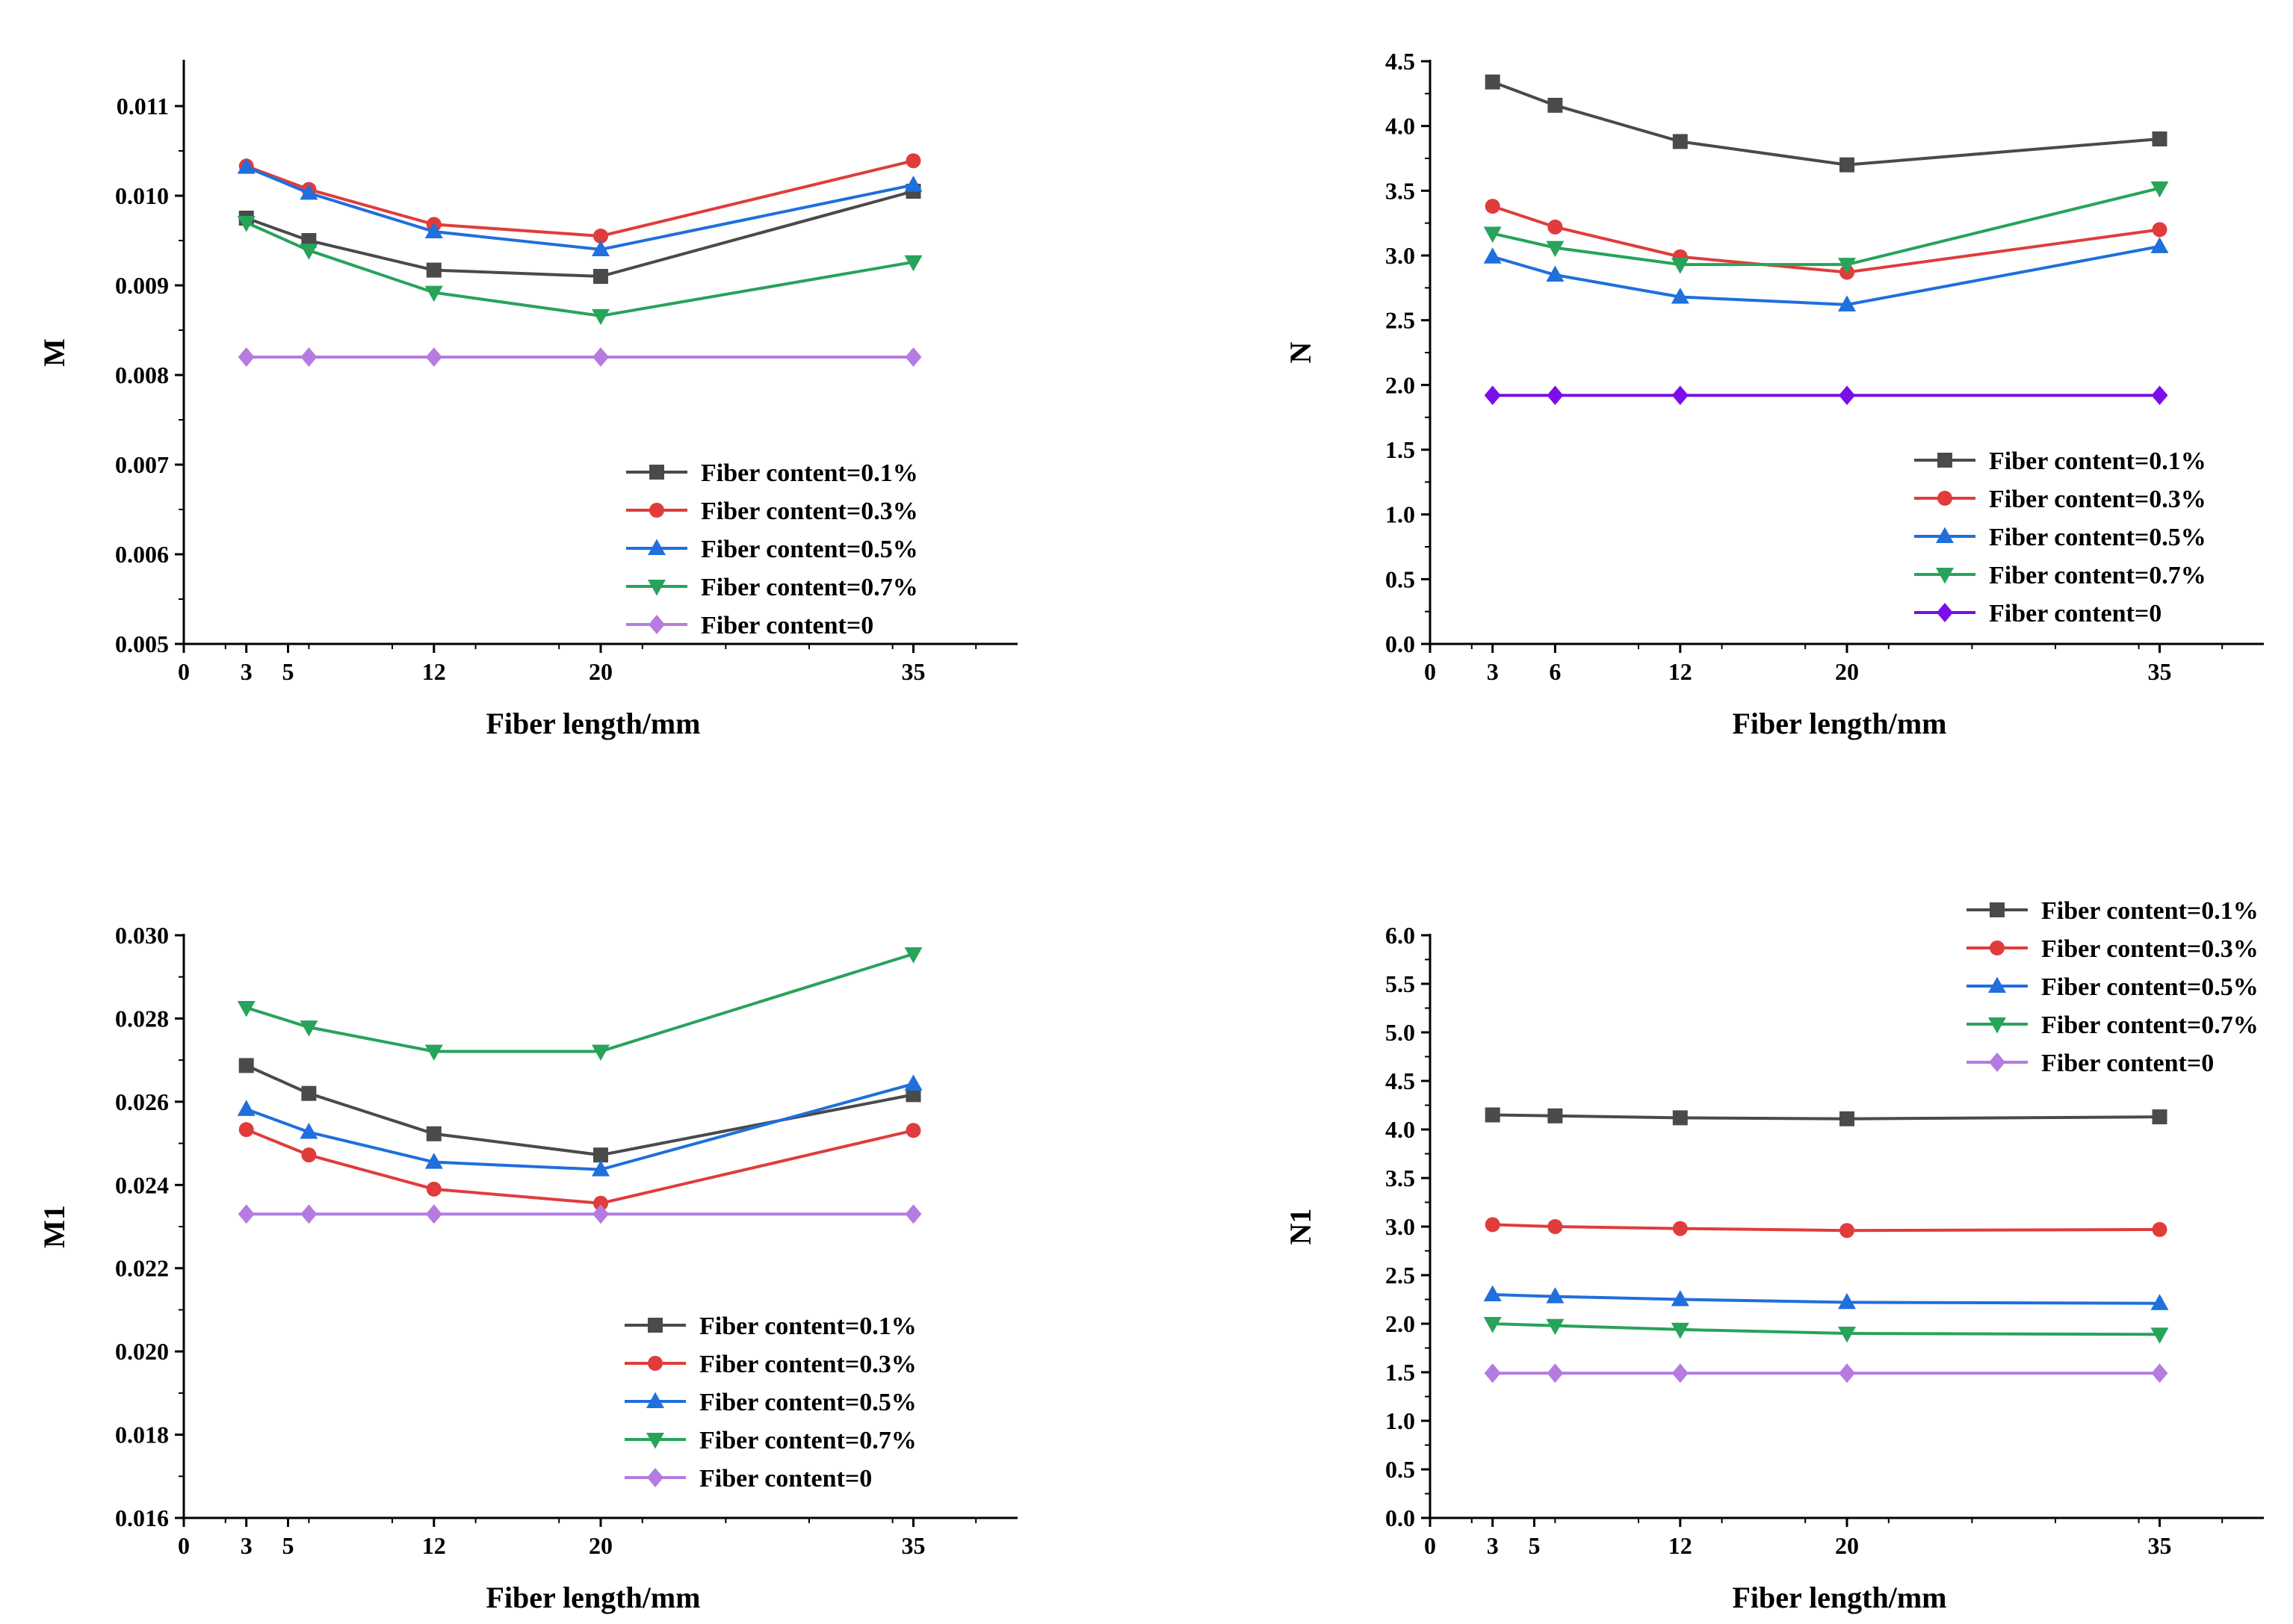  What do you see at coordinates (434, 671) in the screenshot?
I see `x-tick-label: 12` at bounding box center [434, 671].